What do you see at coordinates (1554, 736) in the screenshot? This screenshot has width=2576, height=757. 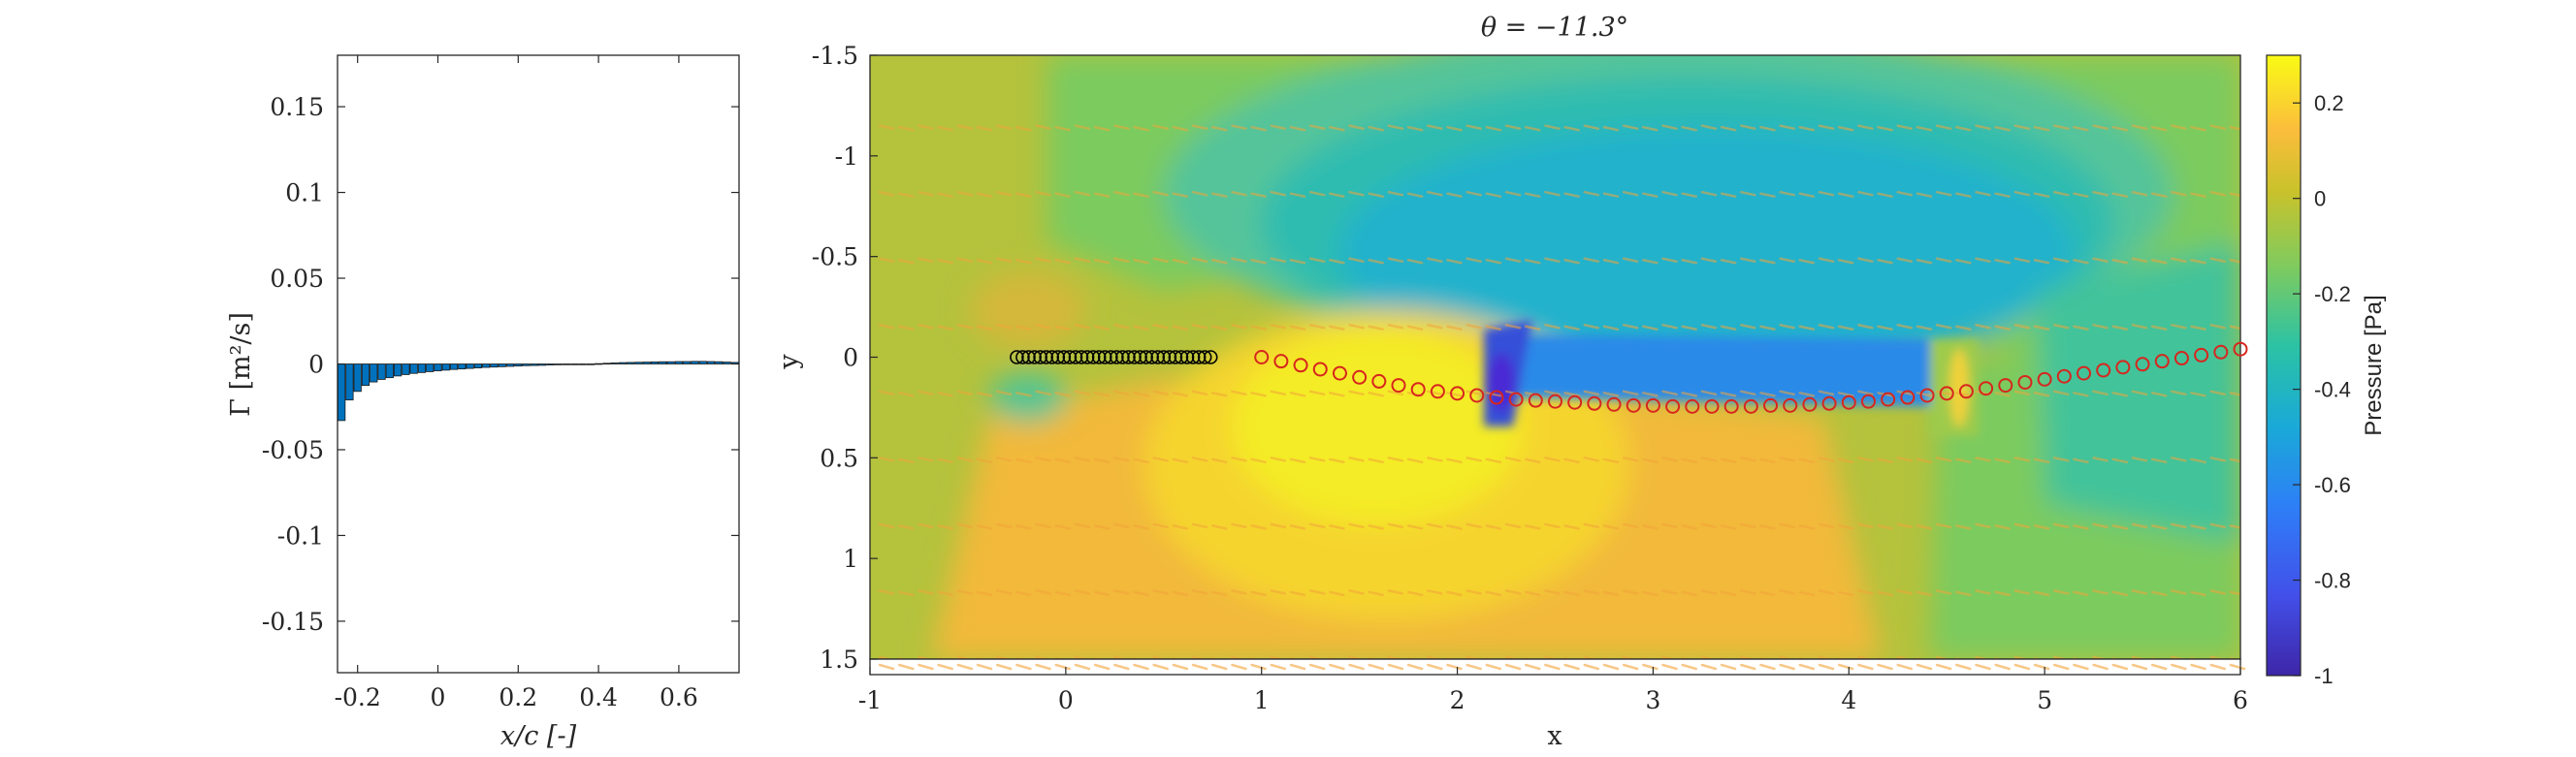 I see `field-x-label: x` at bounding box center [1554, 736].